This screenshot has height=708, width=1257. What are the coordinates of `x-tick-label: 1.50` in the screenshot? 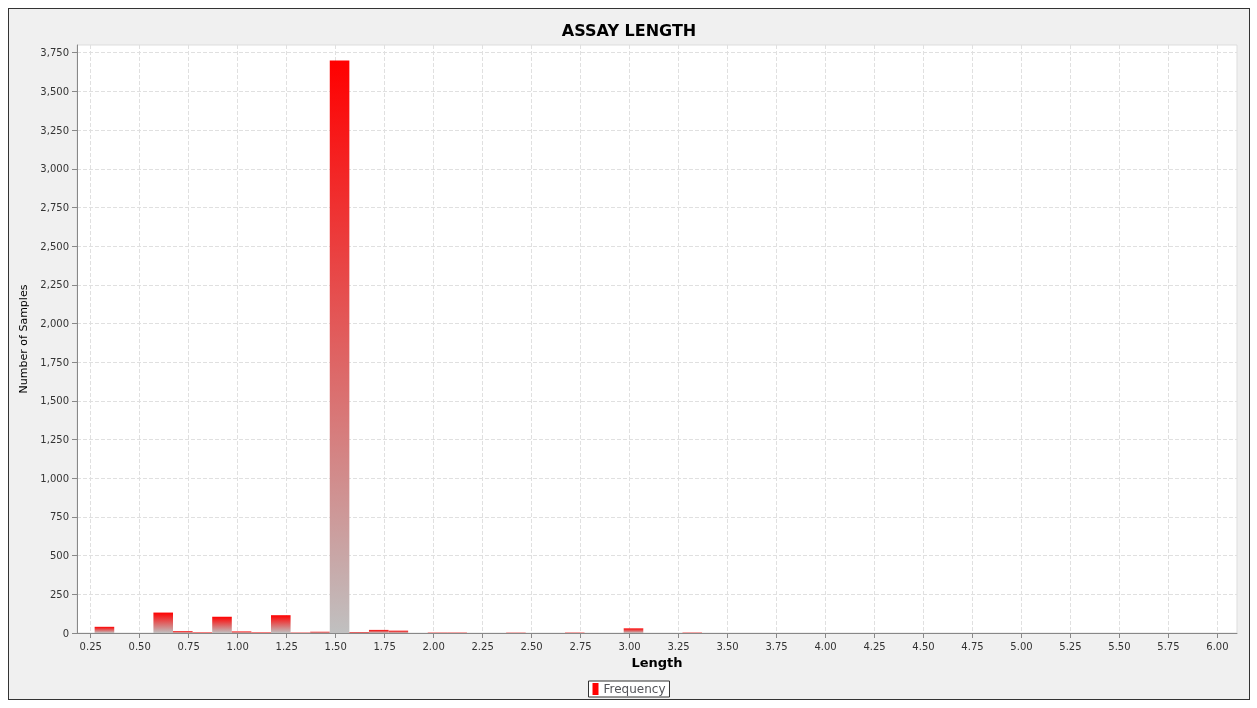 It's located at (335, 646).